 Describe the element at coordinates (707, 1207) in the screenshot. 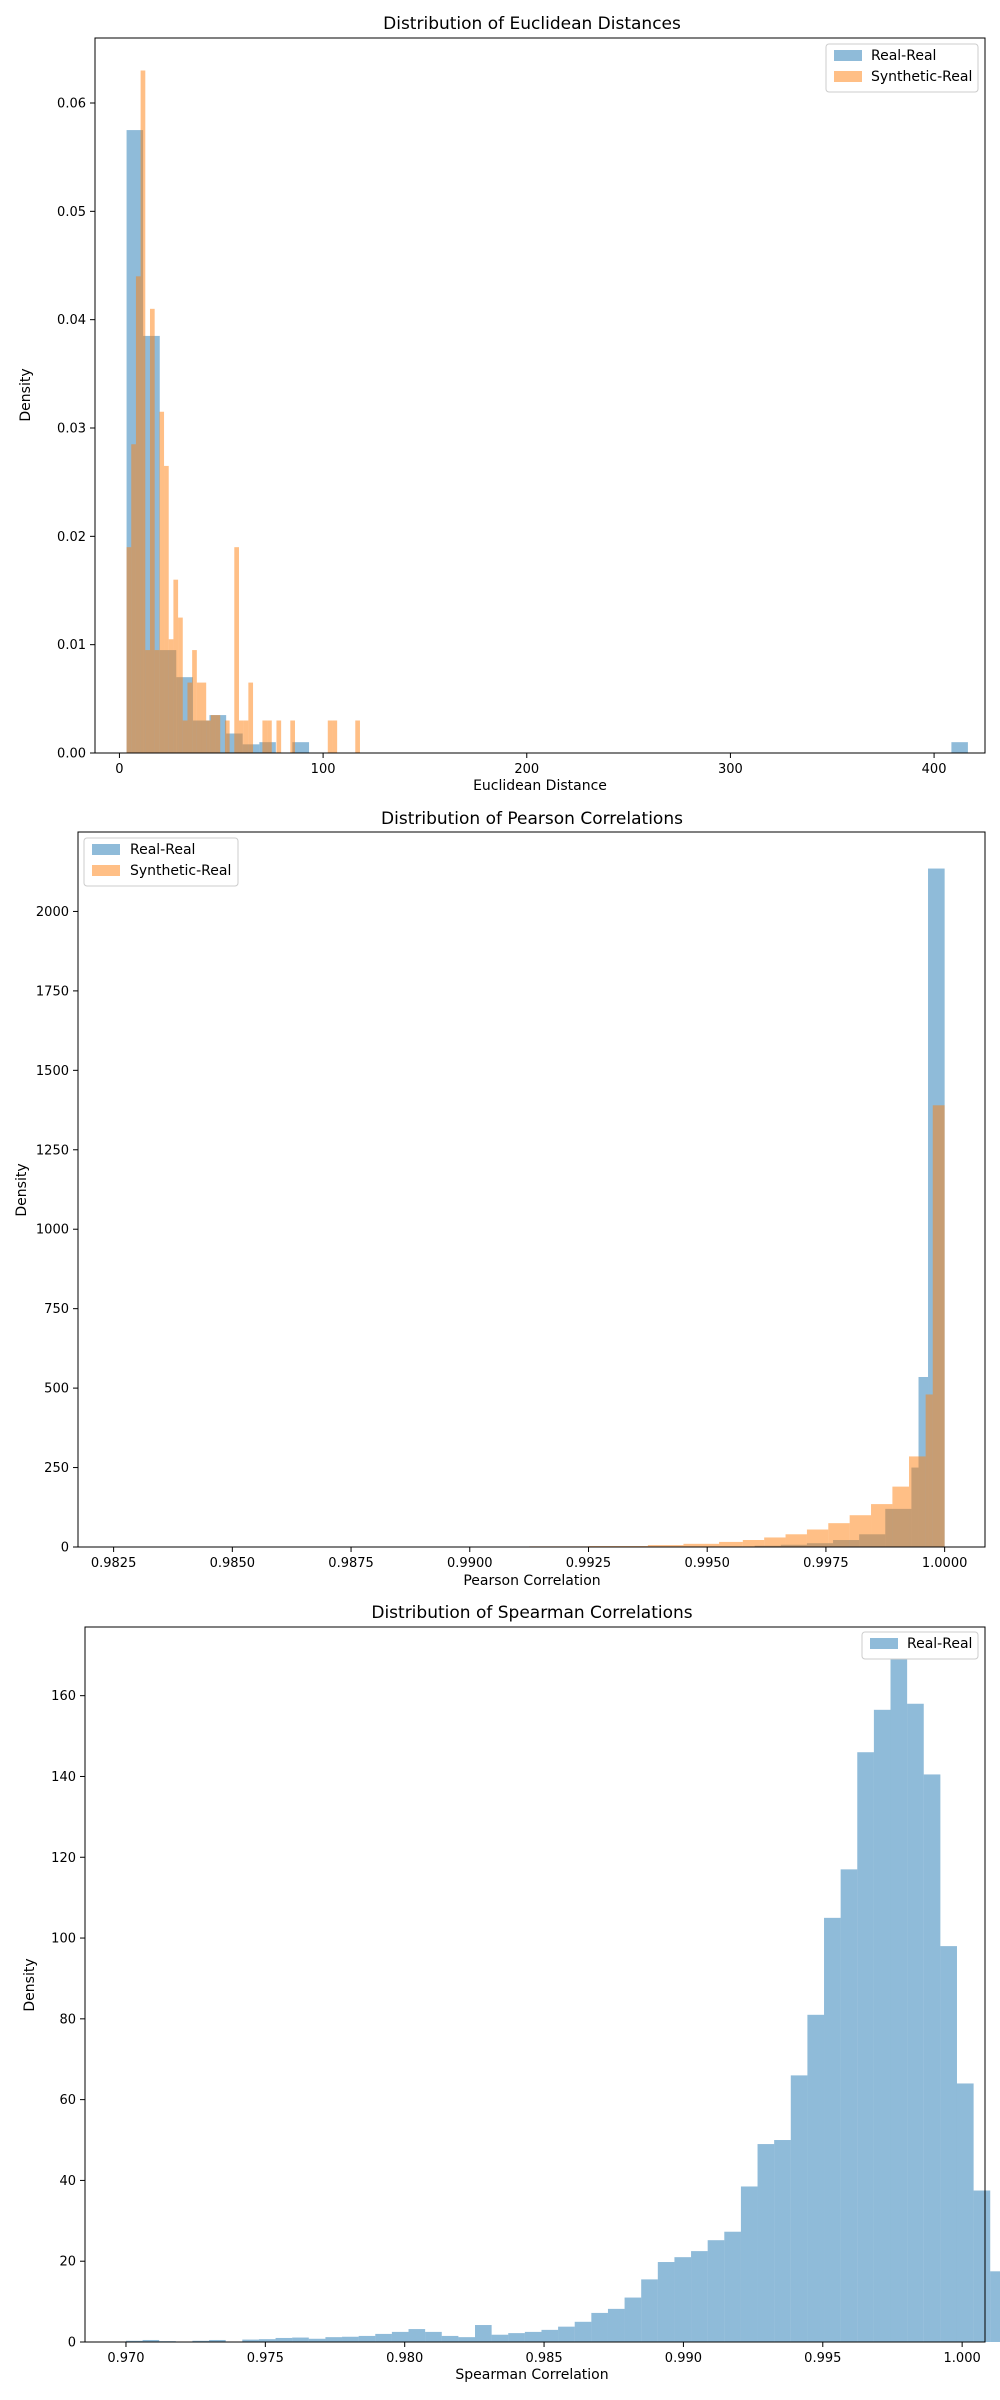

I see `histogram-bars` at that location.